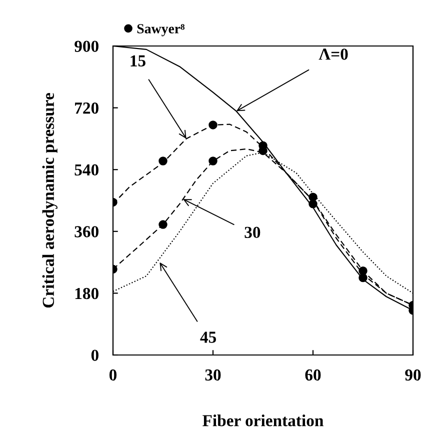 This screenshot has height=444, width=433. Describe the element at coordinates (86, 232) in the screenshot. I see `y-tick-label: 360` at that location.